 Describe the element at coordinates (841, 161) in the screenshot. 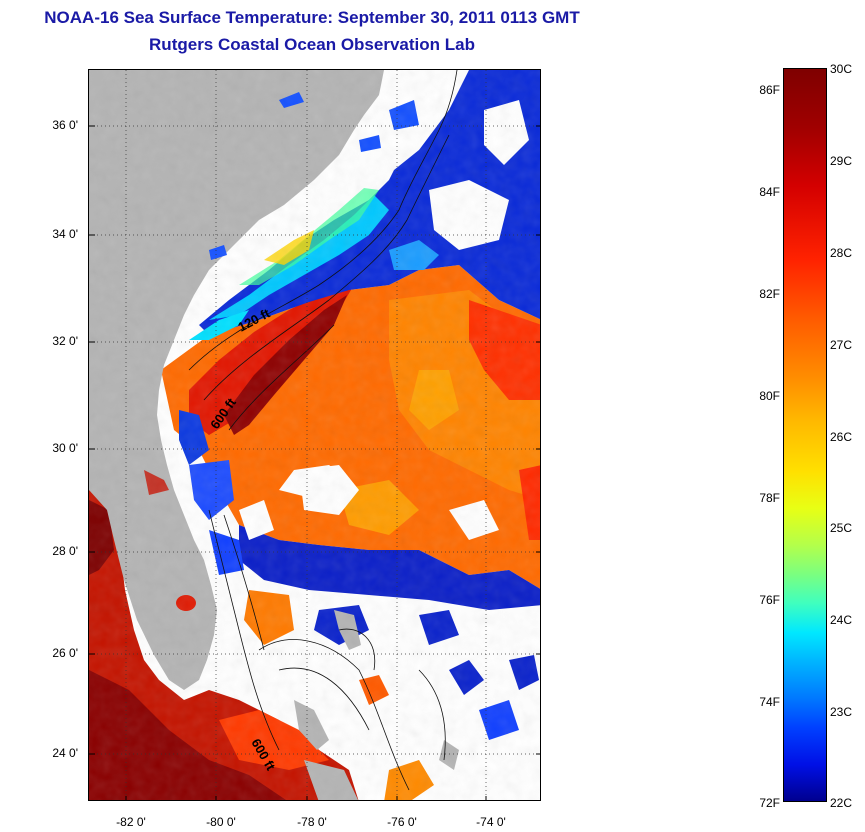

I see `colorbar-label-29c: 29C` at that location.